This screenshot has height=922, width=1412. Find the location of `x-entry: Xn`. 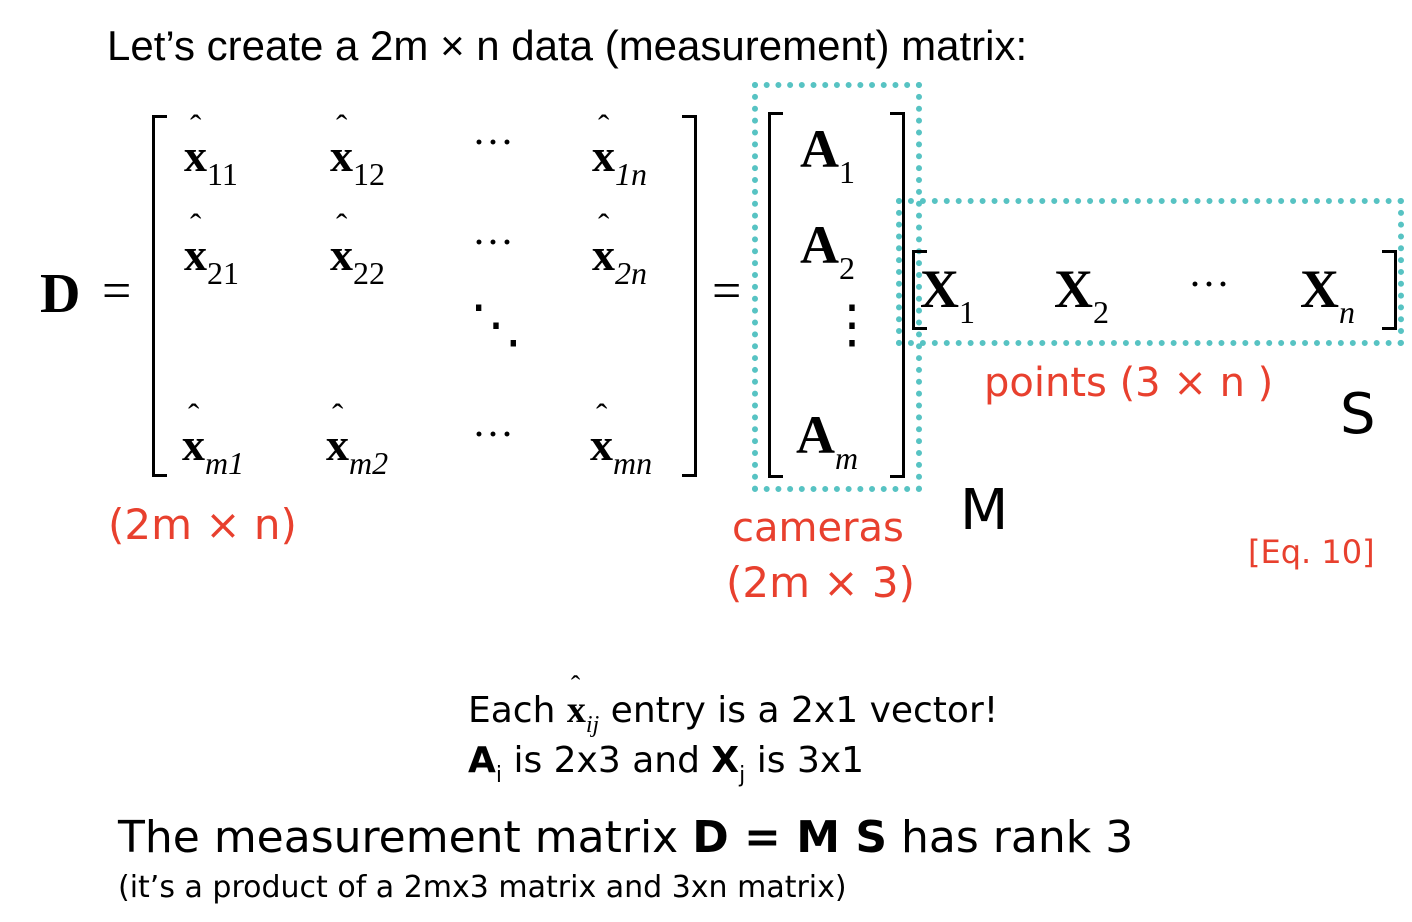

x-entry: Xn is located at coordinates (1327, 294).